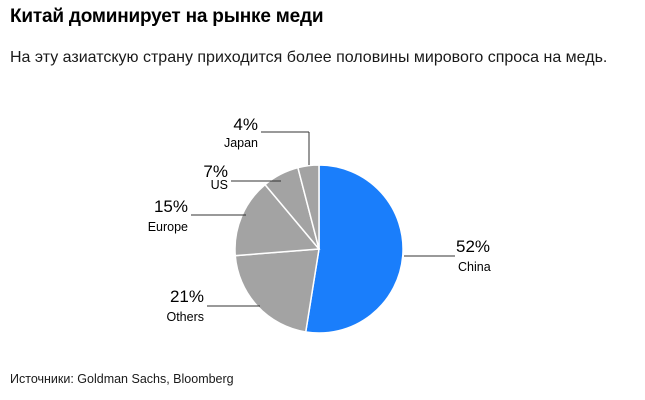  Describe the element at coordinates (473, 246) in the screenshot. I see `pie-value-label-china: 52%` at that location.